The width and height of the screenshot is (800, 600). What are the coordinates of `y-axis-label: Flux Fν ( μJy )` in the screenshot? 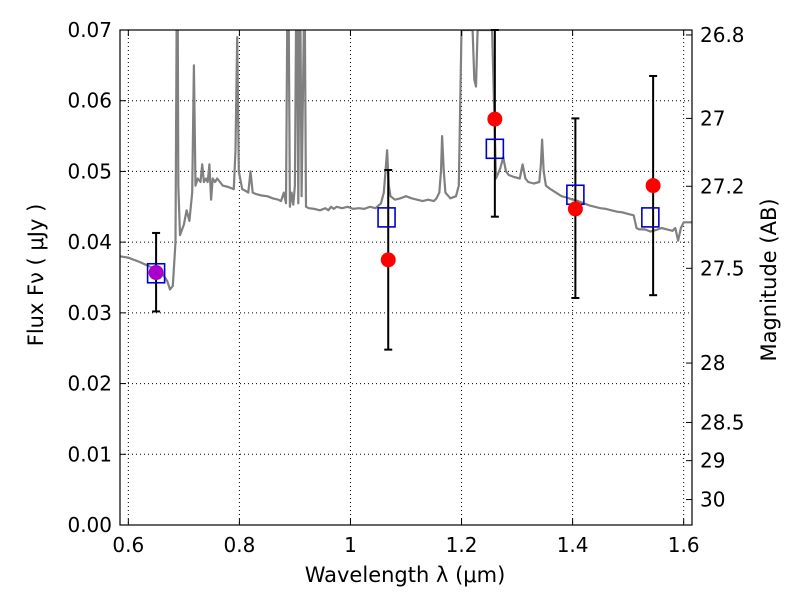 It's located at (36, 275).